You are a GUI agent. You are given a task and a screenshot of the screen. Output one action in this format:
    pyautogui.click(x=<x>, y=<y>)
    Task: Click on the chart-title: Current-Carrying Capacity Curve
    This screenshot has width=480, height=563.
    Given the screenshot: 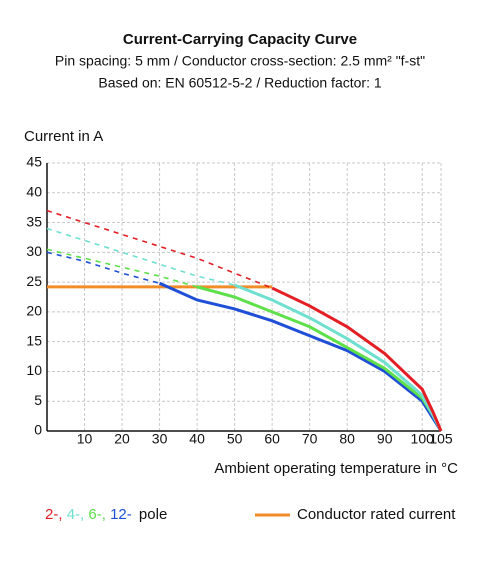 What is the action you would take?
    pyautogui.click(x=240, y=39)
    